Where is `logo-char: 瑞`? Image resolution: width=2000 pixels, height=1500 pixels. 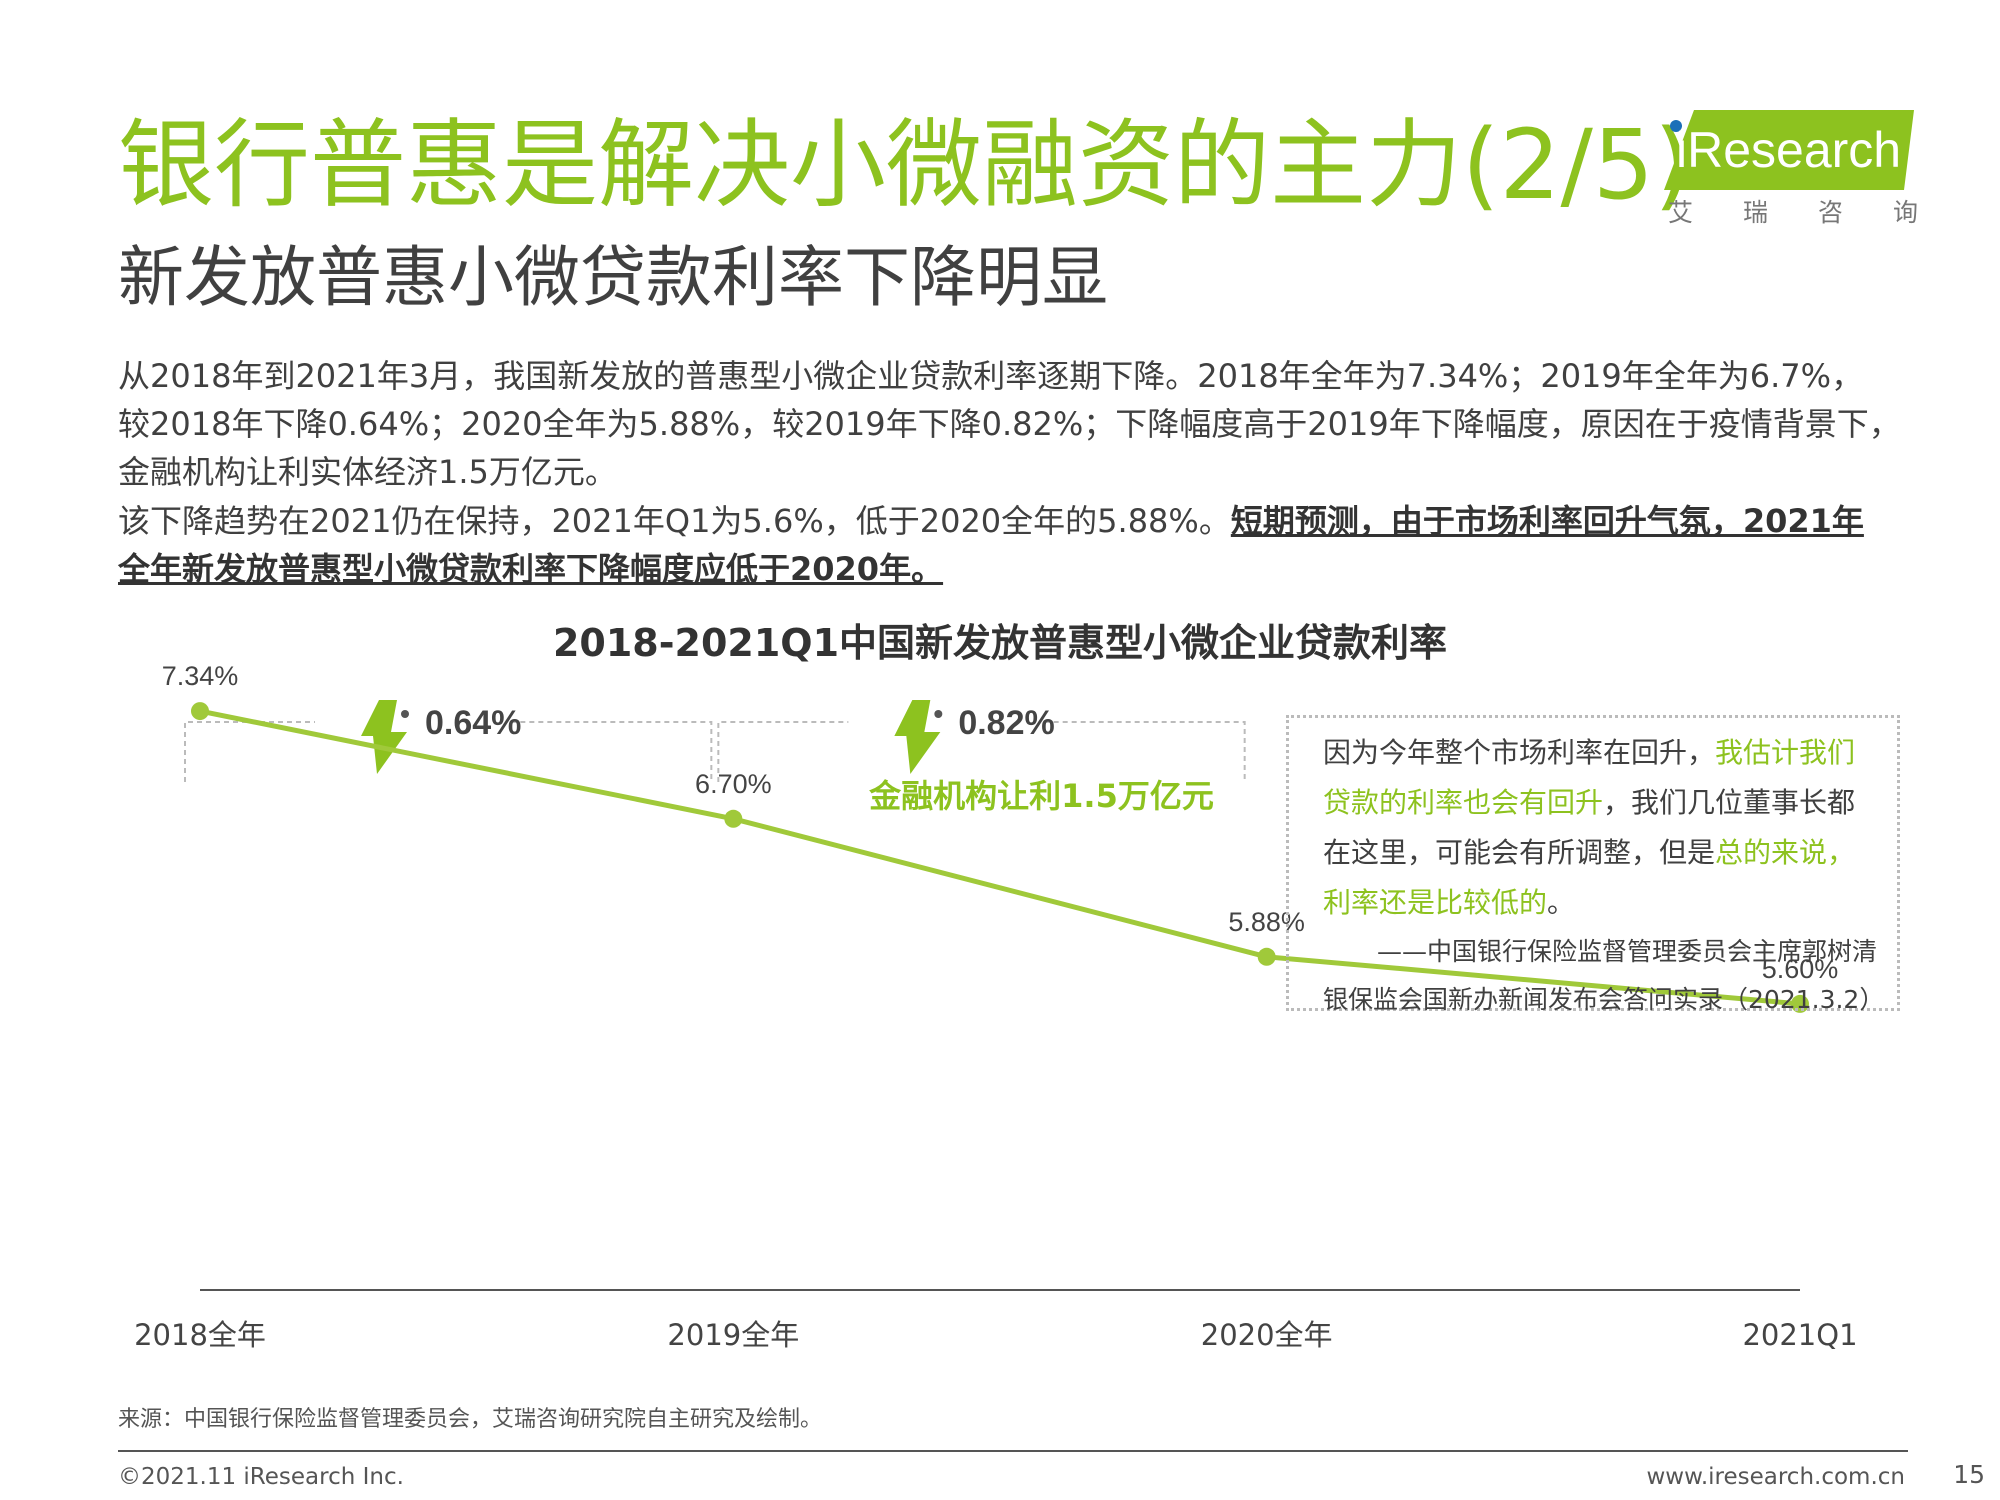 logo-char: 瑞 is located at coordinates (1755, 212).